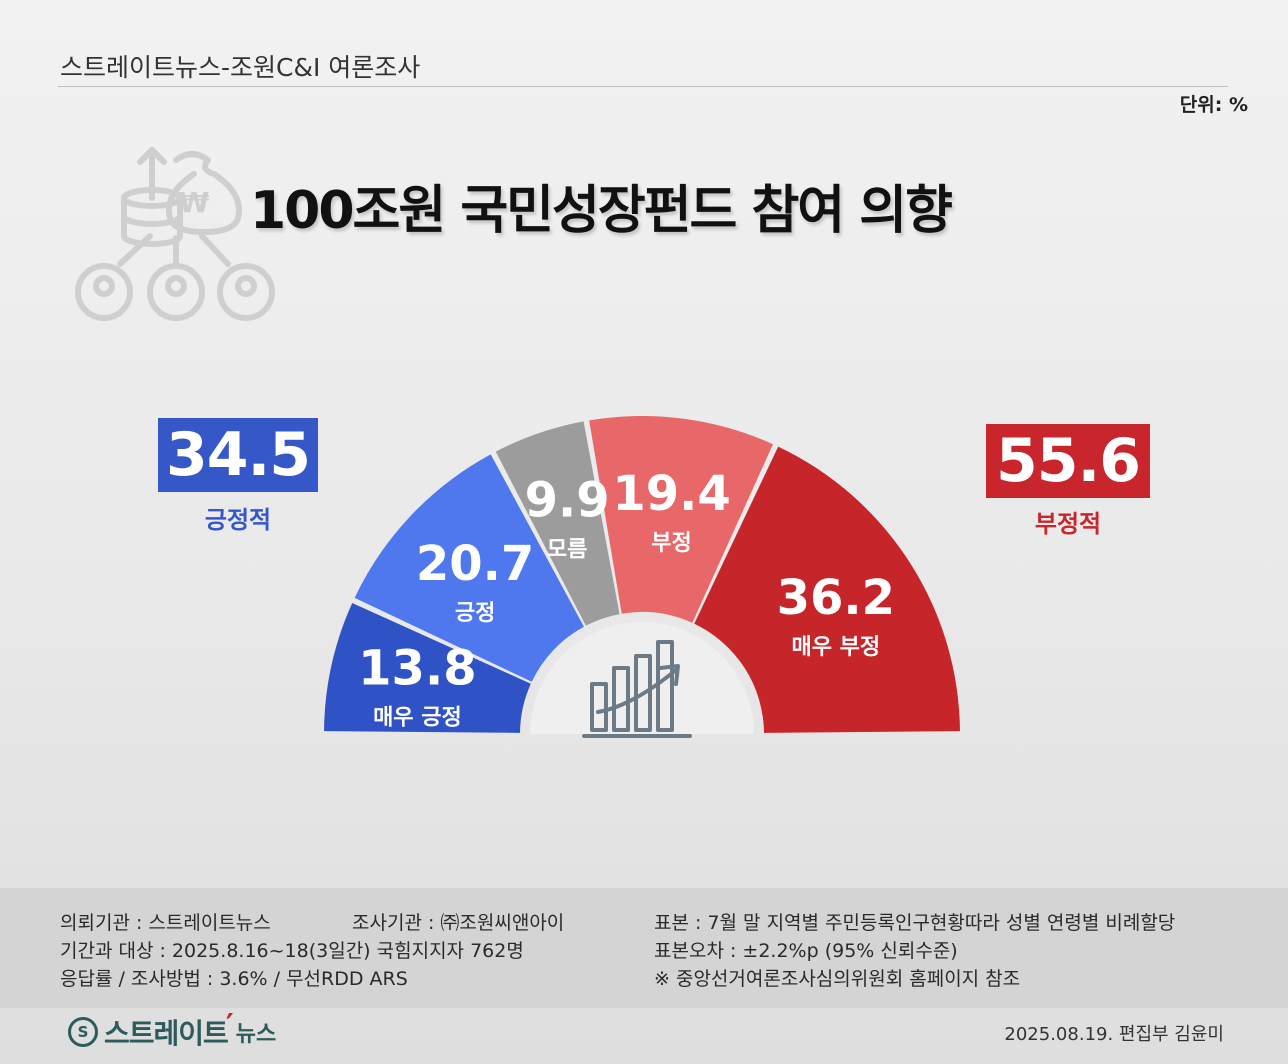 The image size is (1288, 1064). I want to click on error-info: 표본오차 : ±2.2%p (95% 신뢰수준), so click(806, 951).